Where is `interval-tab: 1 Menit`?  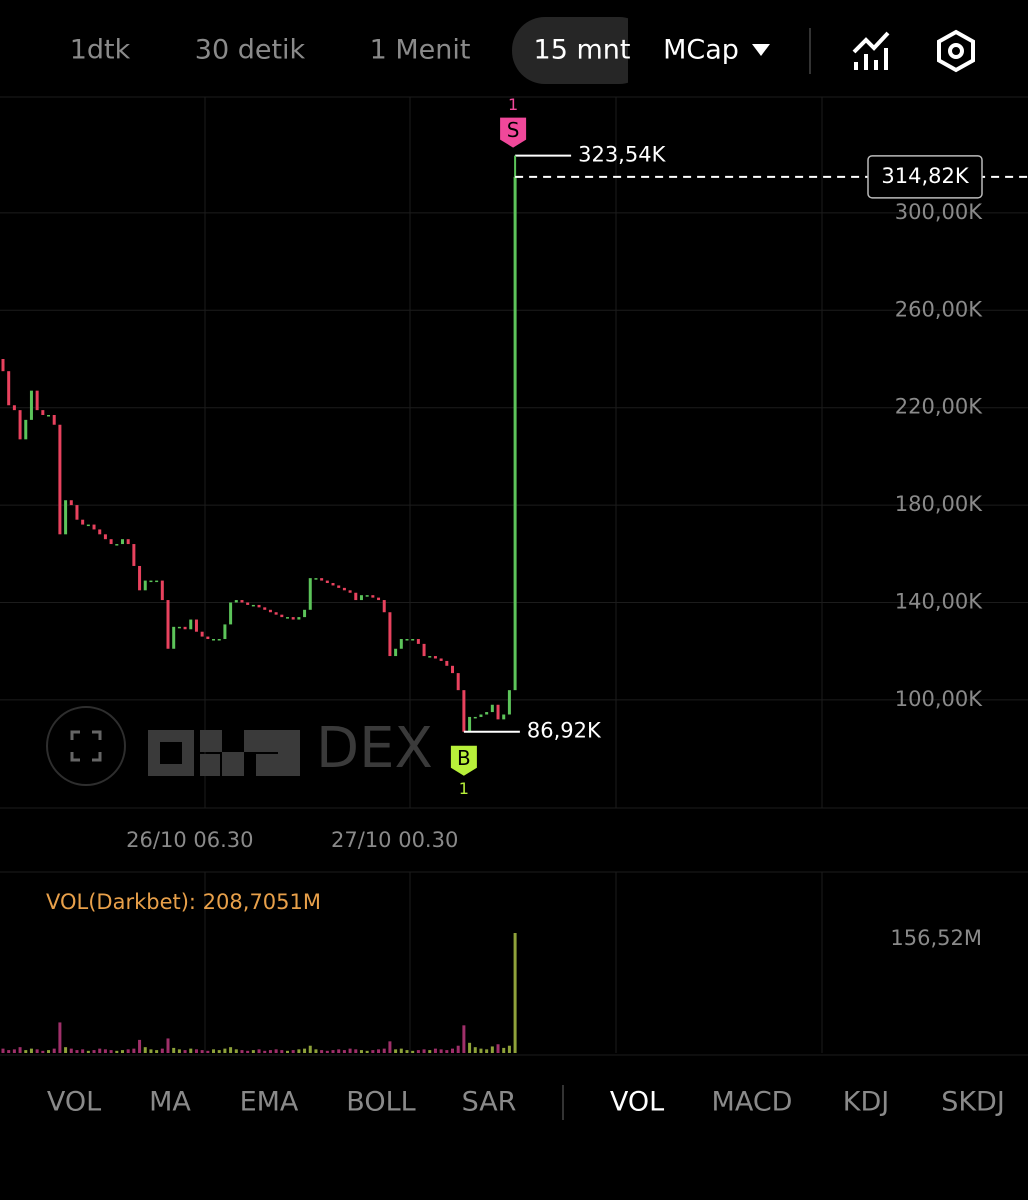
interval-tab: 1 Menit is located at coordinates (420, 50).